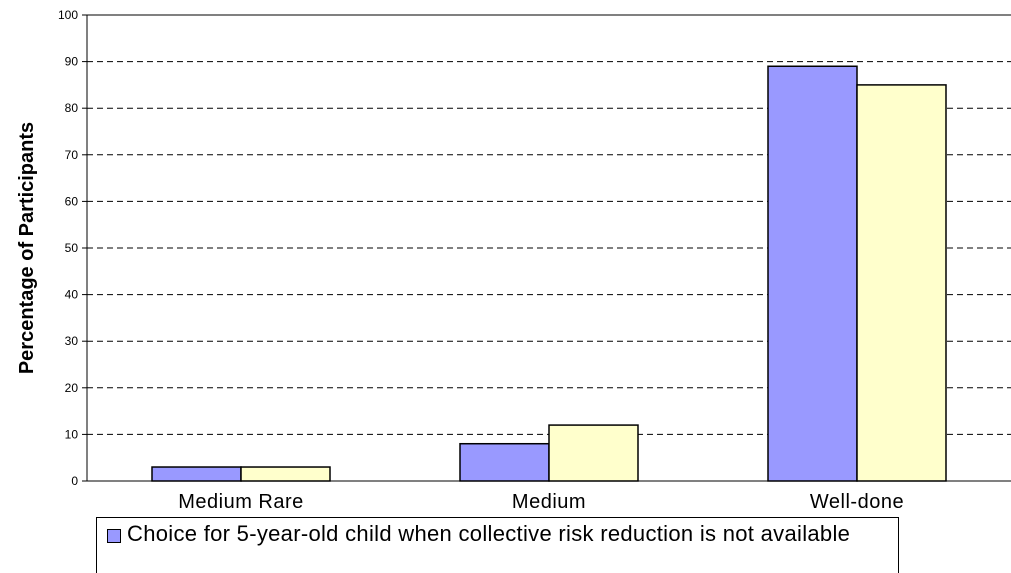  Describe the element at coordinates (72, 295) in the screenshot. I see `y-tick-label-40: 40` at that location.